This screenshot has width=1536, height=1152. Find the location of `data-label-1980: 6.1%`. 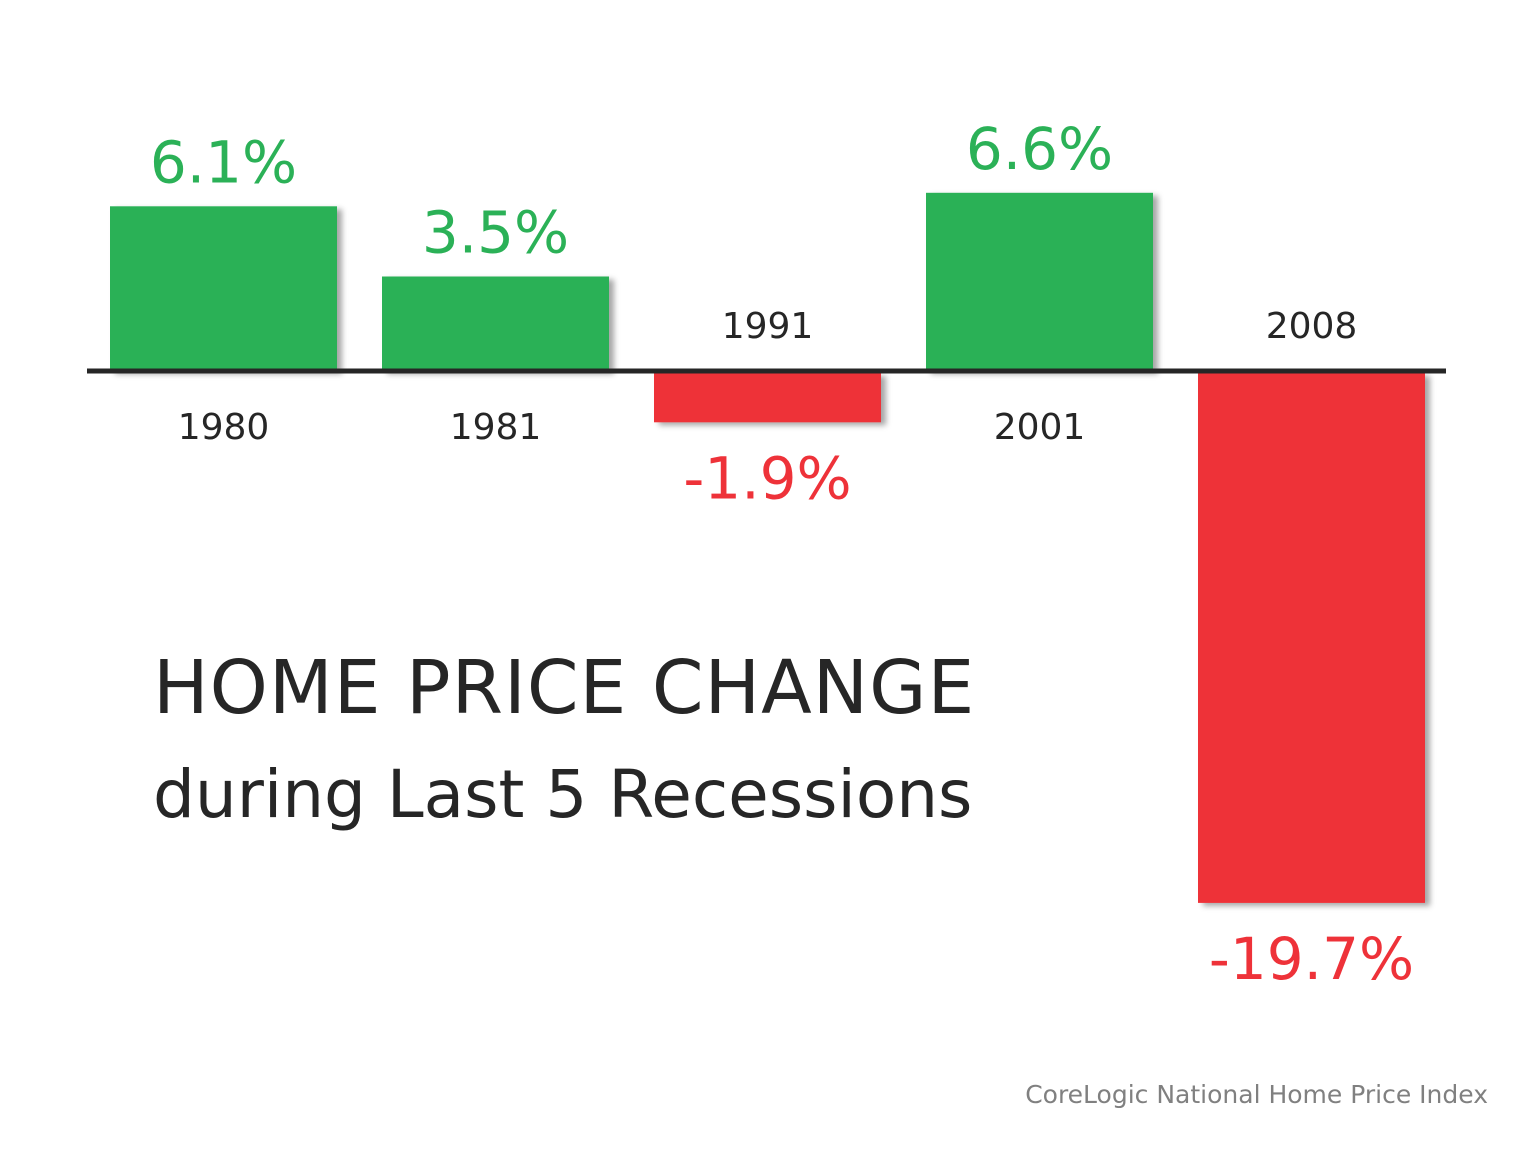

data-label-1980: 6.1% is located at coordinates (223, 162).